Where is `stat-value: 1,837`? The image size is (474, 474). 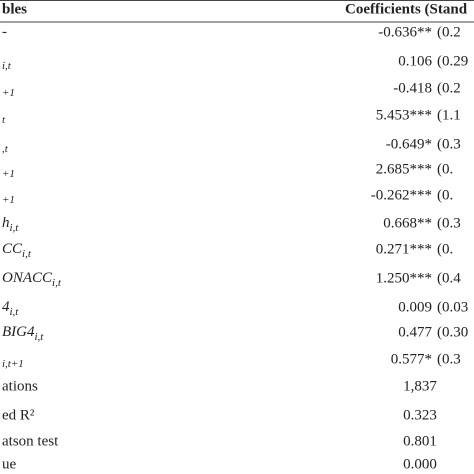
stat-value: 1,837 is located at coordinates (420, 386).